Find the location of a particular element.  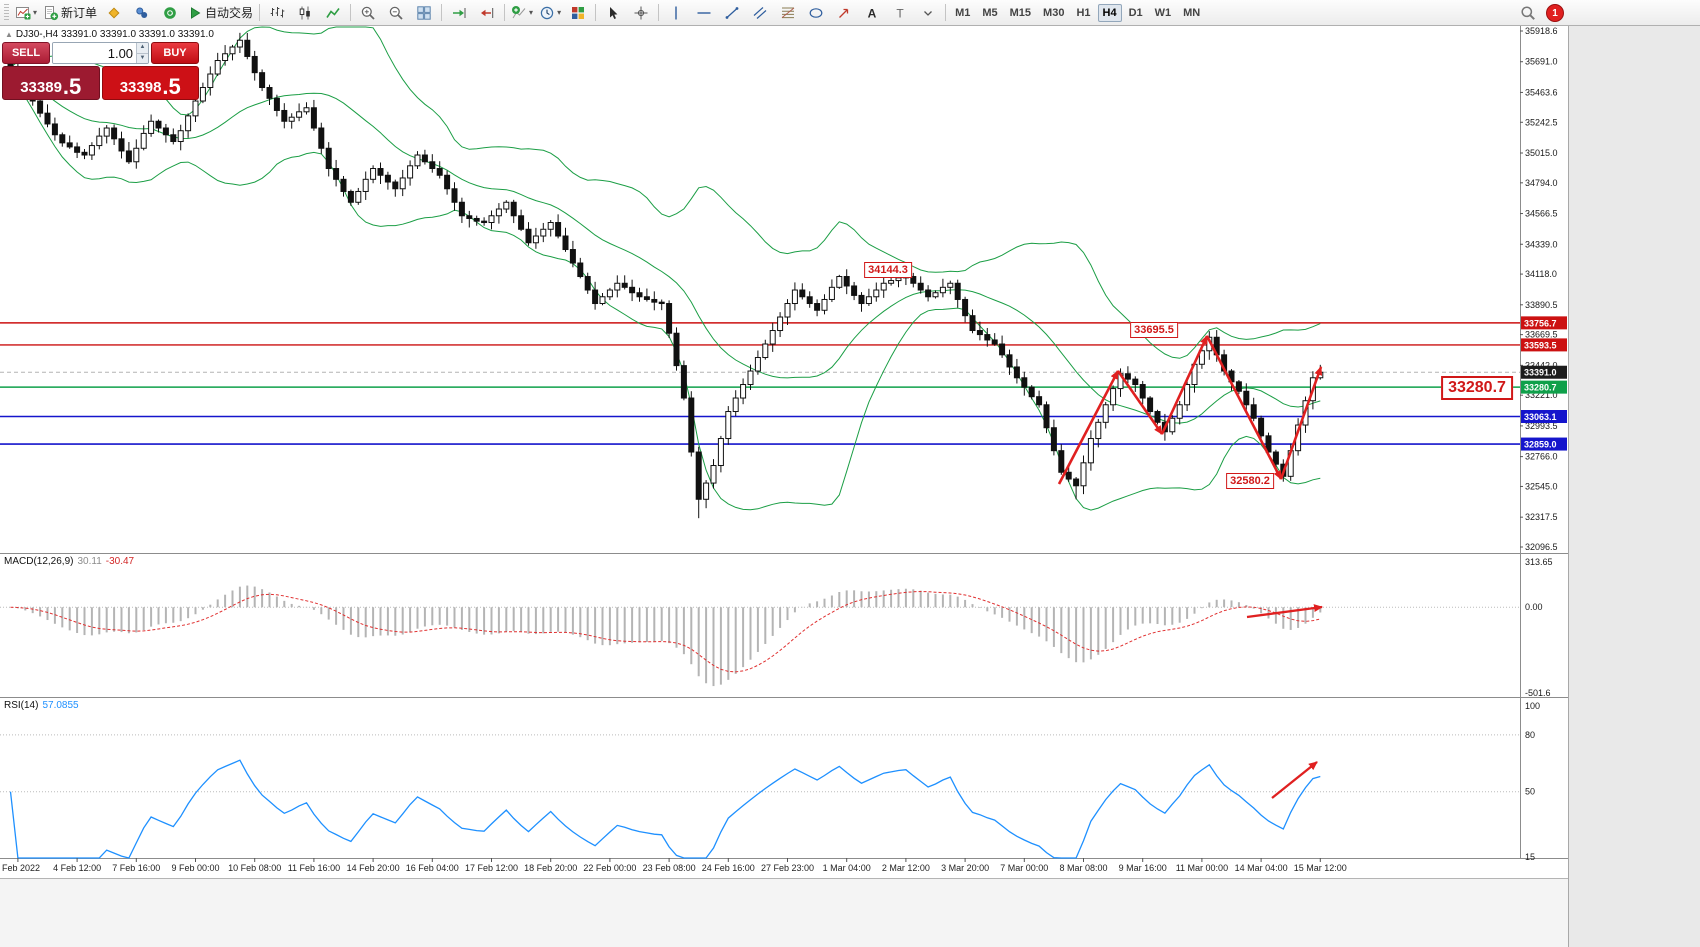

toolbar-zoom-out-button is located at coordinates (396, 13).